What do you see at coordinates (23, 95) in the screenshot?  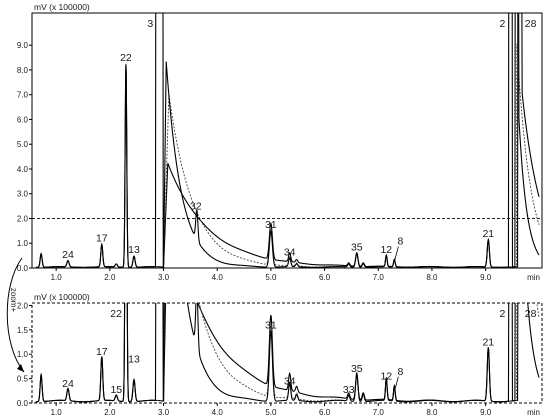 I see `y-tick-label: 7.0` at bounding box center [23, 95].